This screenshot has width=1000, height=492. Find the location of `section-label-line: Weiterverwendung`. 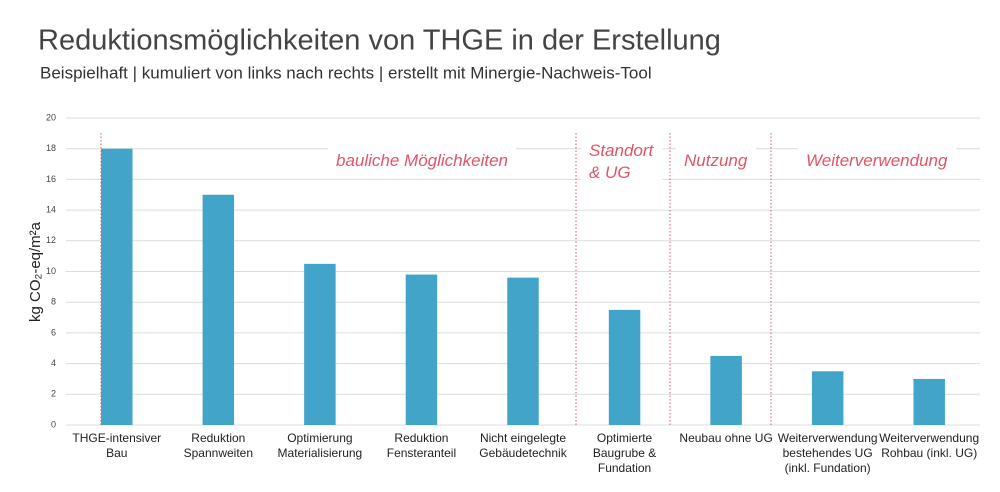

section-label-line: Weiterverwendung is located at coordinates (877, 160).